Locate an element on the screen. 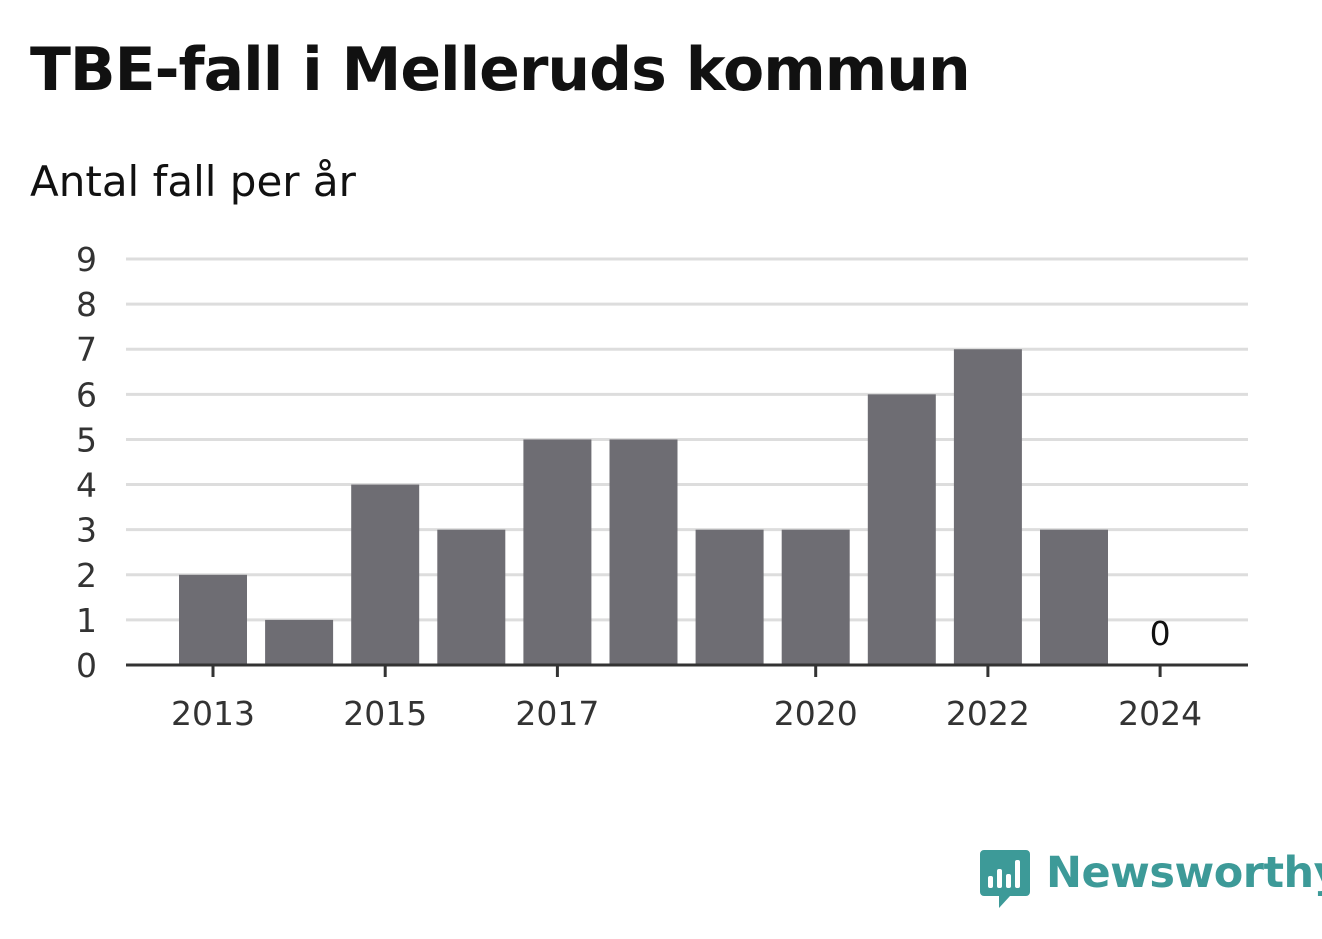  bar-2015 is located at coordinates (385, 574).